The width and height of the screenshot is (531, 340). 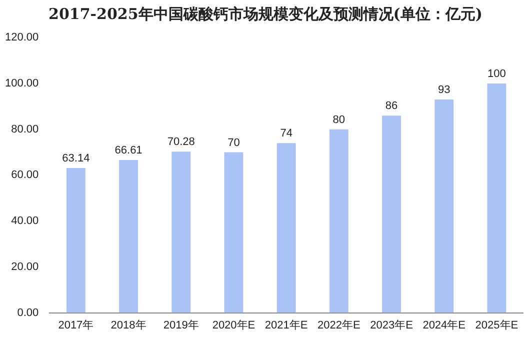 I want to click on y-tick-label: 0.00, so click(x=28, y=312).